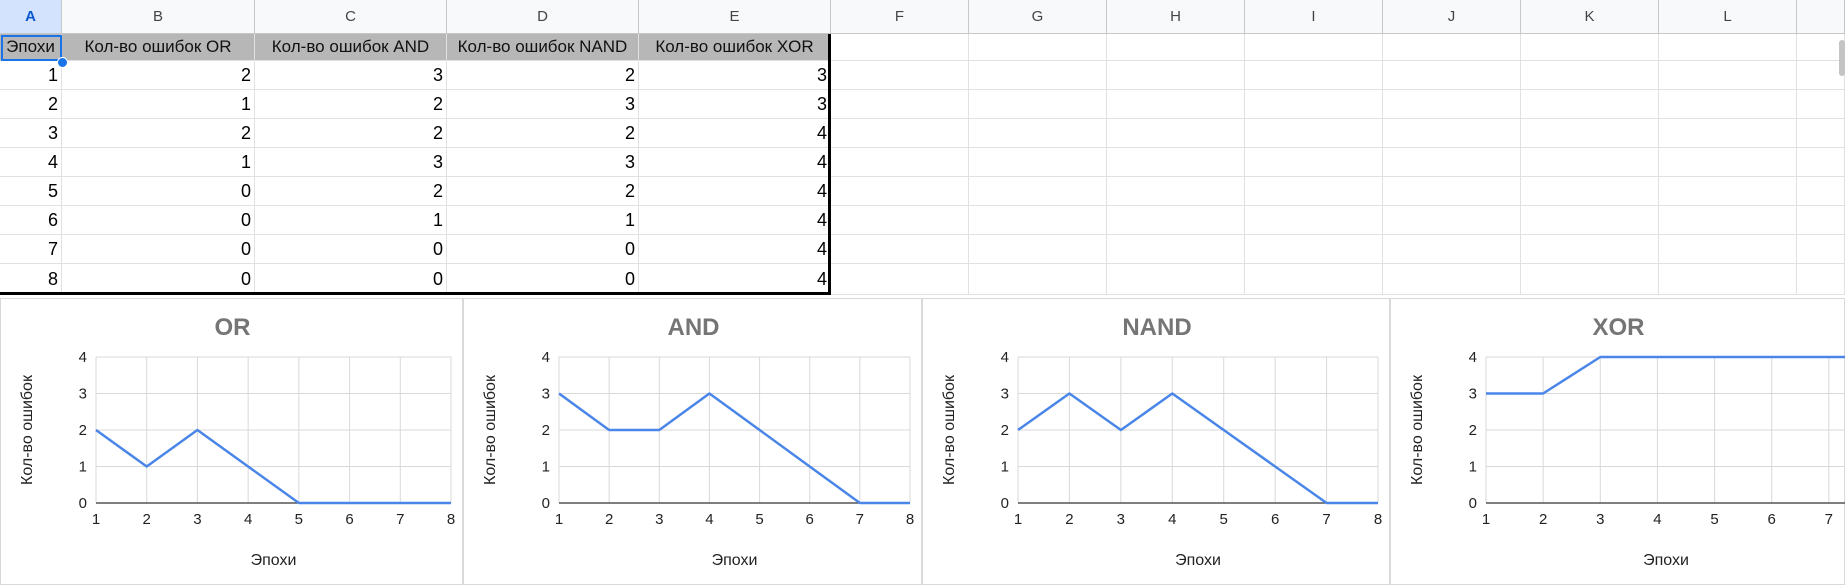  What do you see at coordinates (31, 17) in the screenshot?
I see `column-header-a: A` at bounding box center [31, 17].